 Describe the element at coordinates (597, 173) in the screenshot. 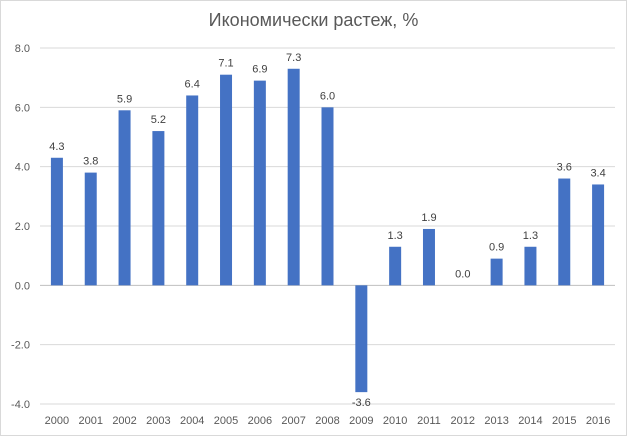

I see `data-label-2016: 3.4` at that location.